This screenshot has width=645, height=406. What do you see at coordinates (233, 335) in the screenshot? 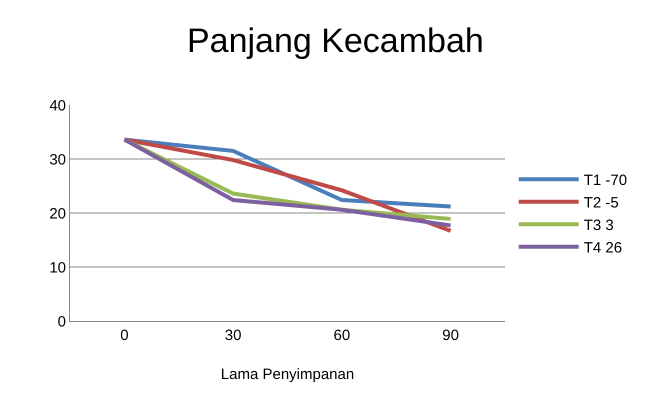
I see `x-tick-label: 30` at bounding box center [233, 335].